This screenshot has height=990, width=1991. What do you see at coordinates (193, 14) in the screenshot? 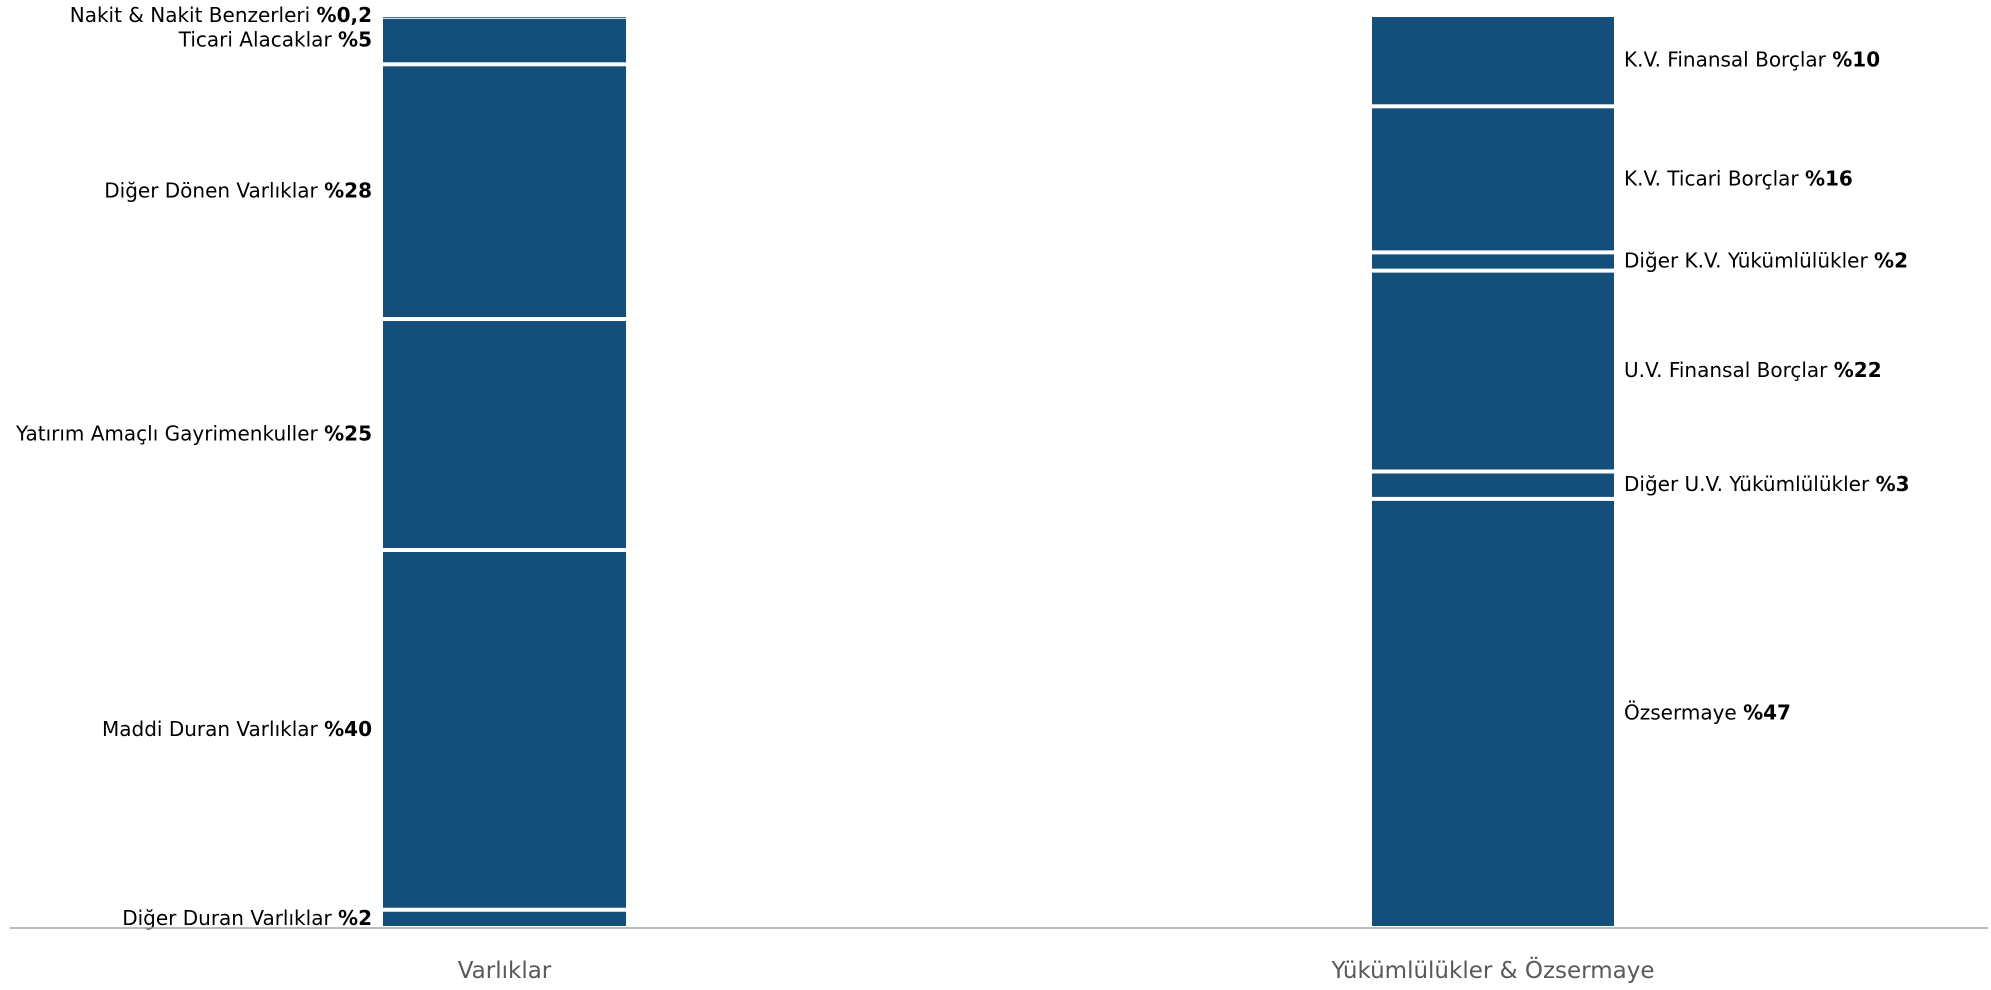
I see `segment-label-name: Nakit & Nakit Benzerleri` at bounding box center [193, 14].